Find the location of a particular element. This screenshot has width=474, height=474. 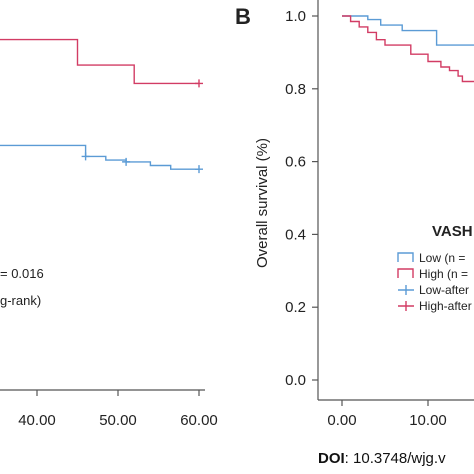

legend-entry: High-after is located at coordinates (435, 306).